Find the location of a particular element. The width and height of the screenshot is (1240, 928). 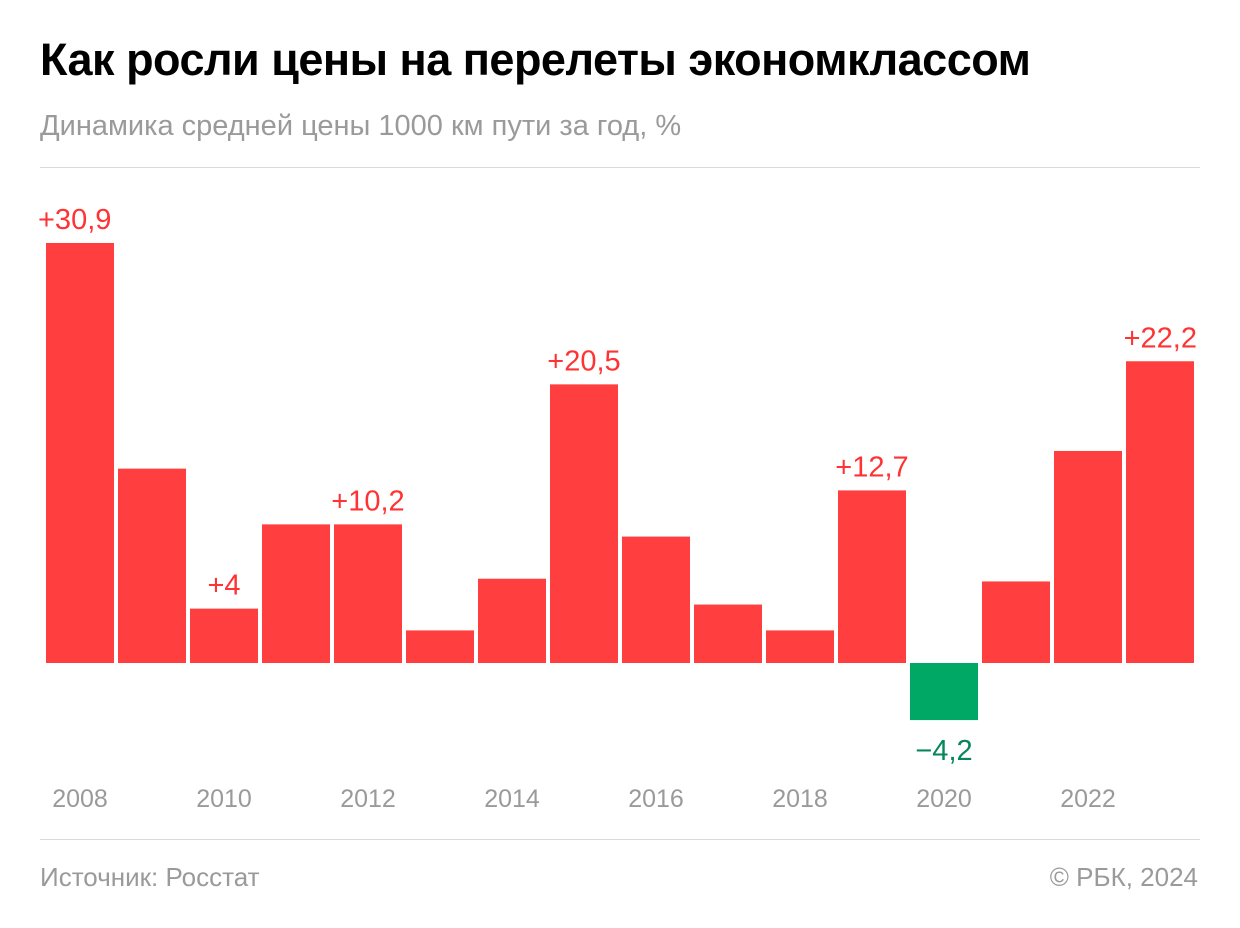

bar-2015 is located at coordinates (584, 523).